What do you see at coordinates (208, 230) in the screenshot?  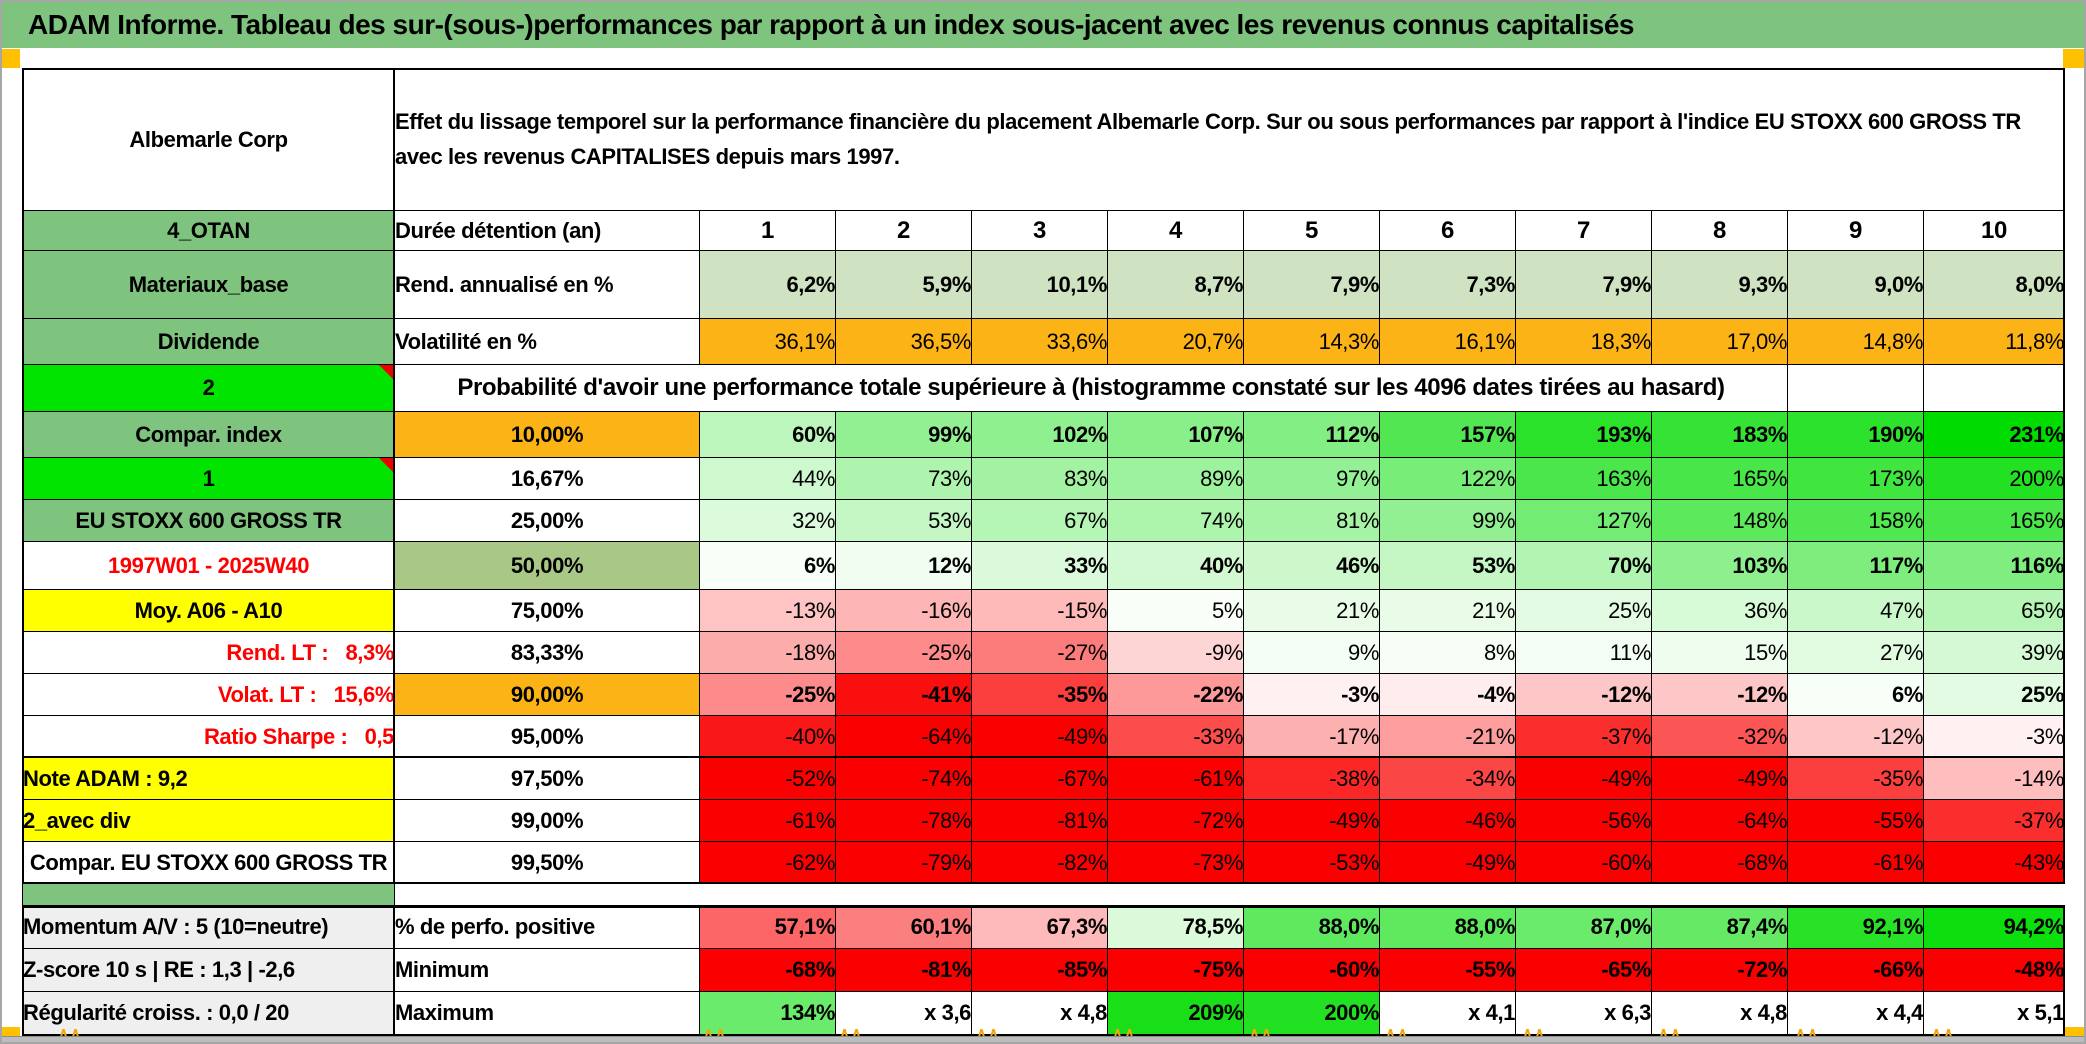 I see `row-label-cell: 4_OTAN` at bounding box center [208, 230].